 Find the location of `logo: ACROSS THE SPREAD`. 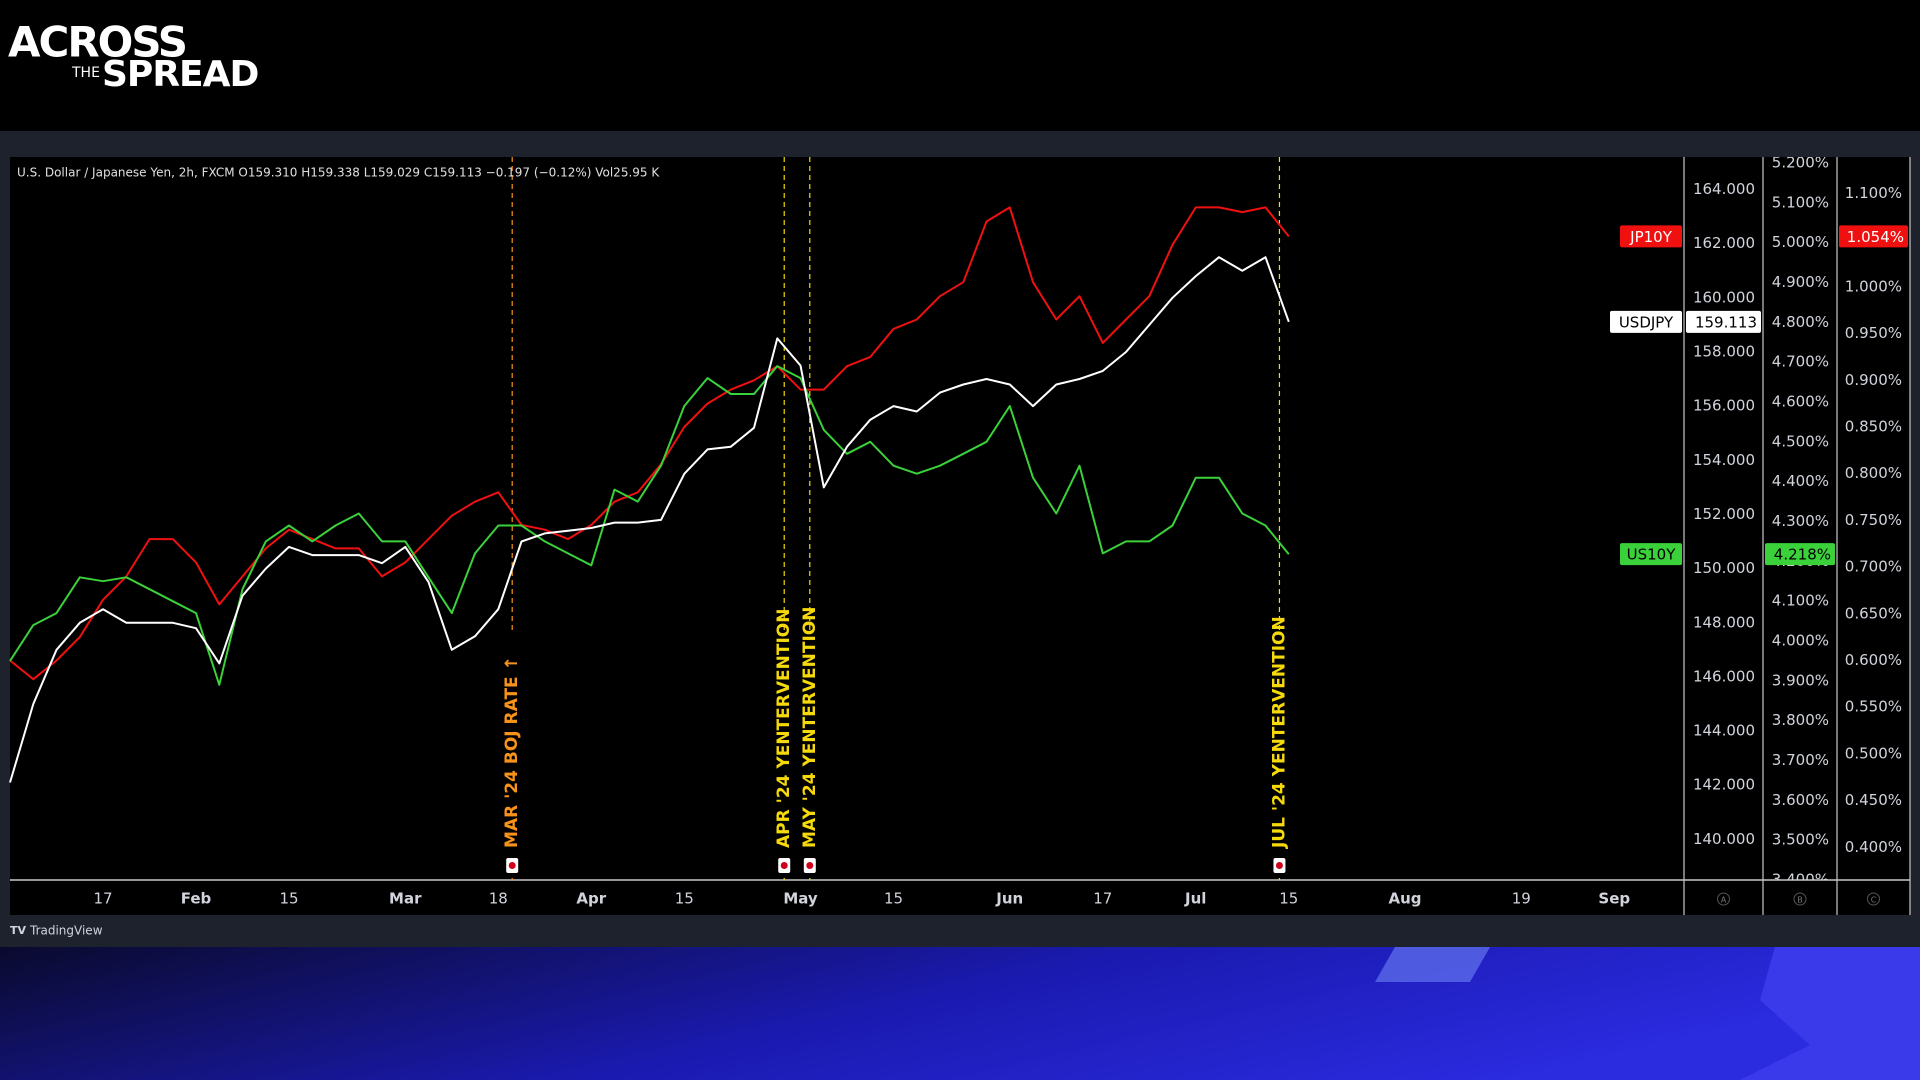

logo: ACROSS THE SPREAD is located at coordinates (133, 57).